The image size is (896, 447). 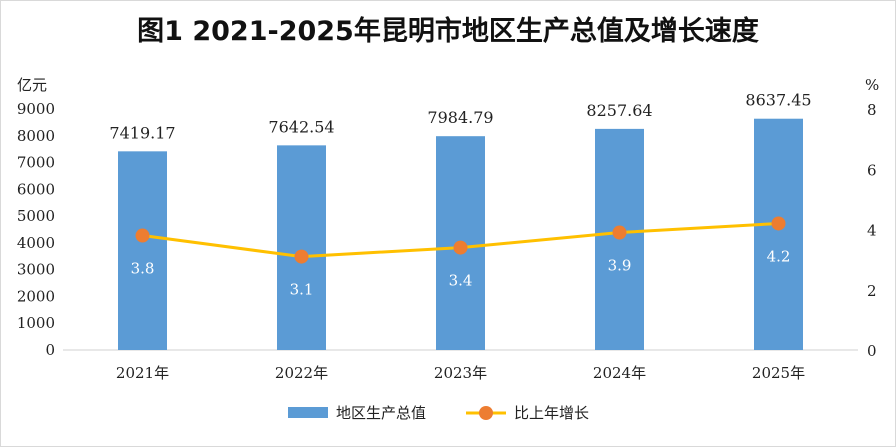 What do you see at coordinates (36, 270) in the screenshot?
I see `y-left-tick-label: 3000` at bounding box center [36, 270].